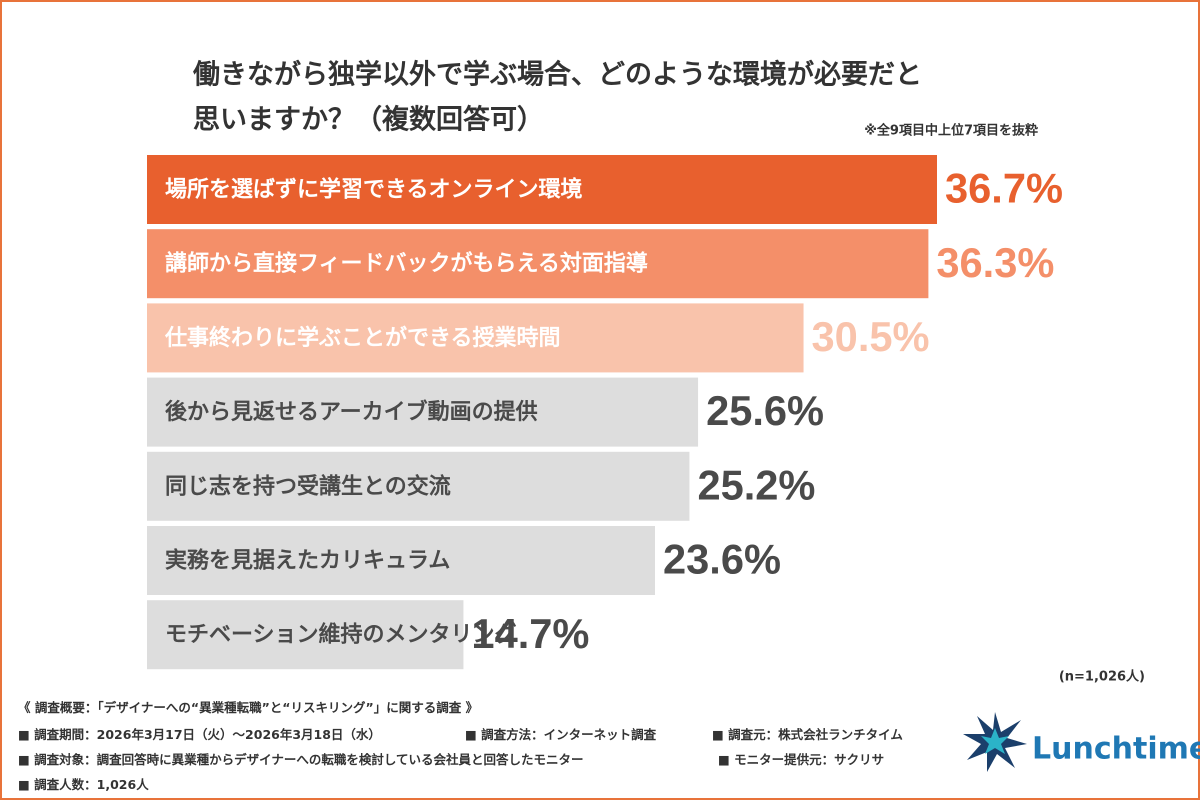 This screenshot has height=800, width=1200. What do you see at coordinates (530, 633) in the screenshot?
I see `value-label: 14.7%` at bounding box center [530, 633].